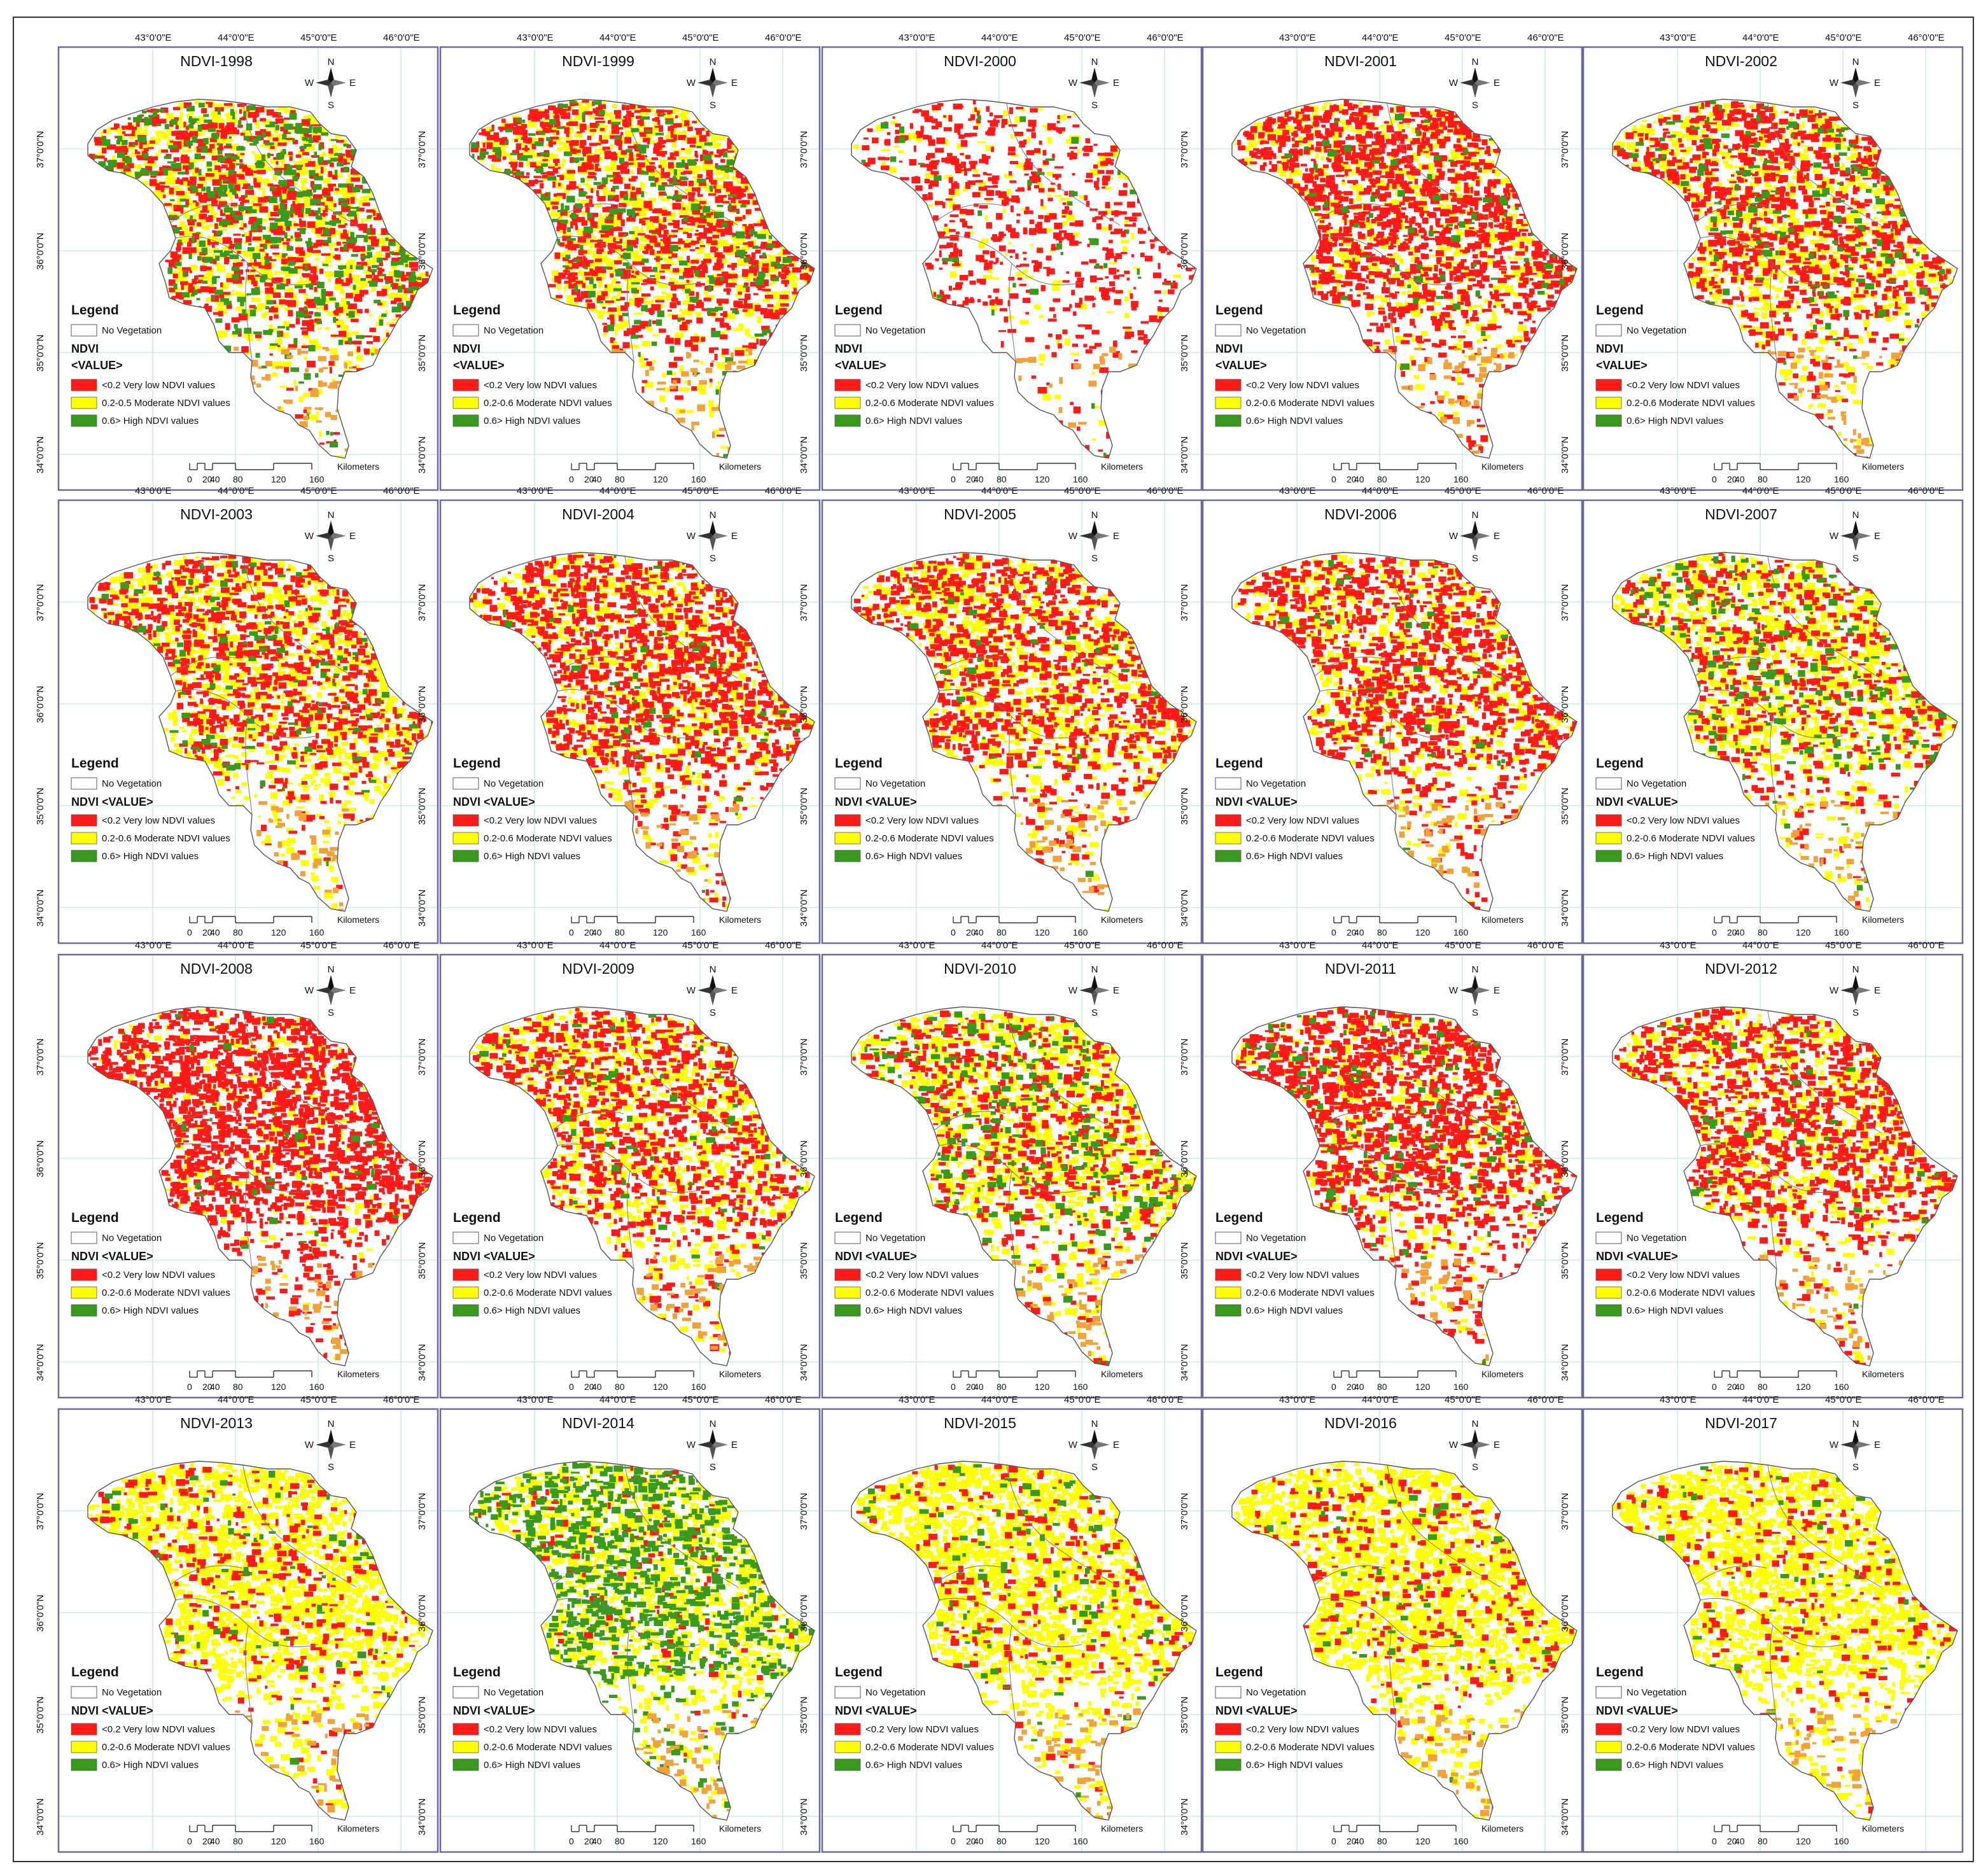 The image size is (1988, 1873). I want to click on scale-tick: 120, so click(1042, 932).